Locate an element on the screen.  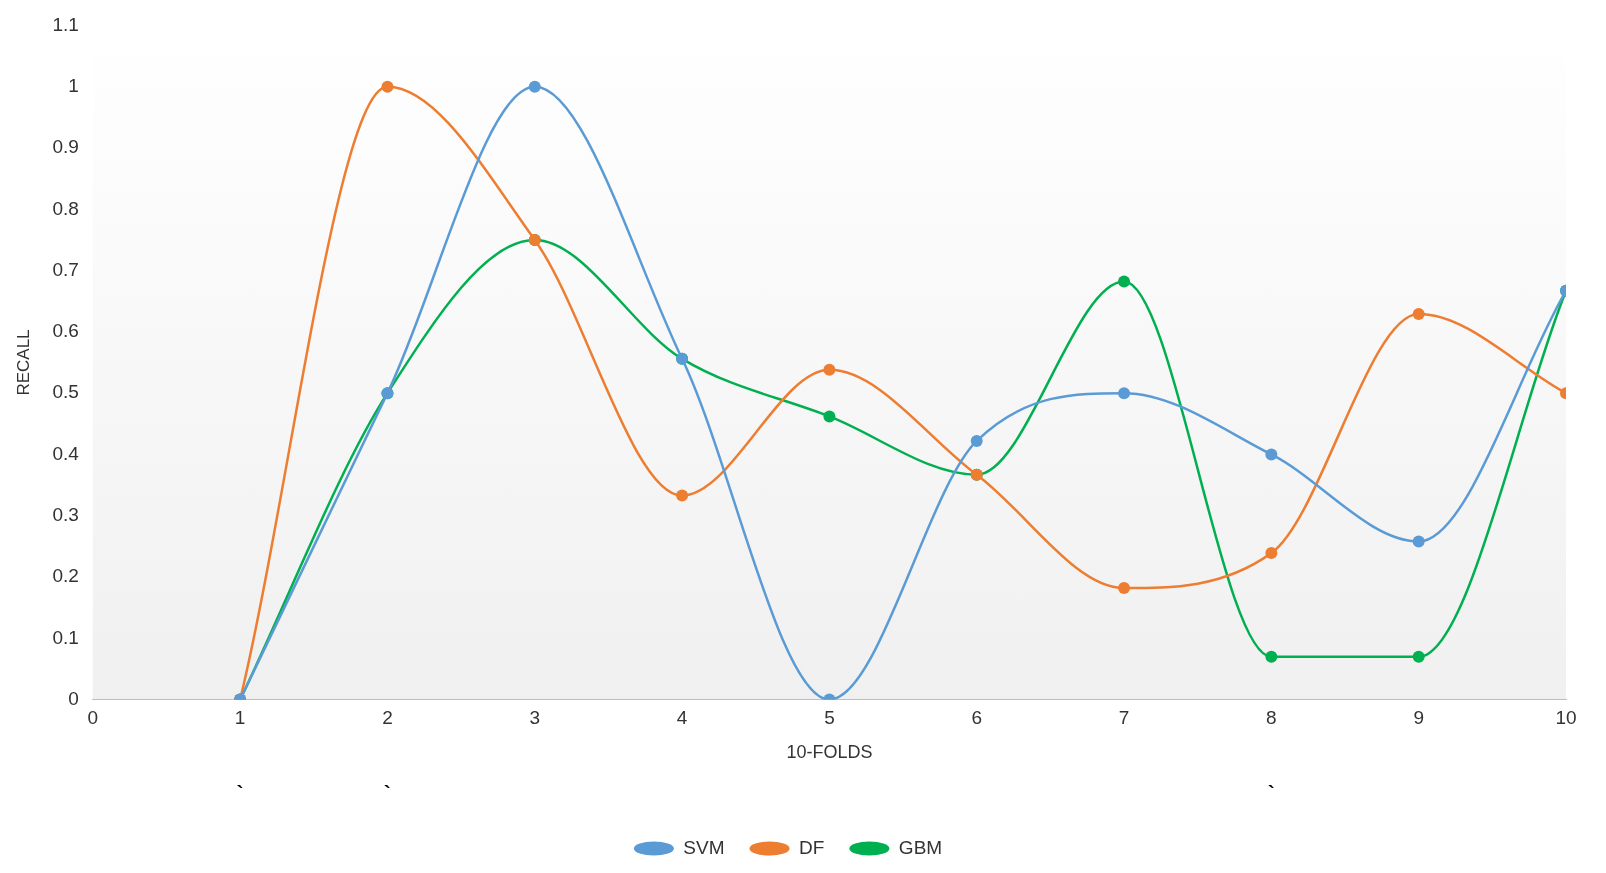
x-tick-label: 2 is located at coordinates (387, 718).